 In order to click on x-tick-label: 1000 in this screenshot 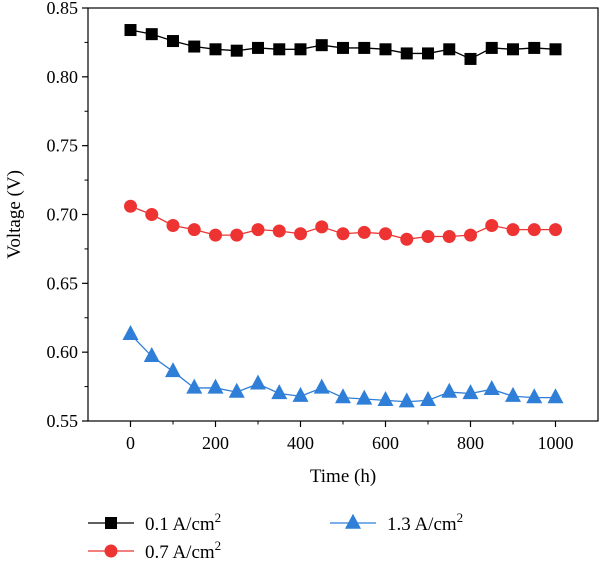, I will do `click(556, 443)`.